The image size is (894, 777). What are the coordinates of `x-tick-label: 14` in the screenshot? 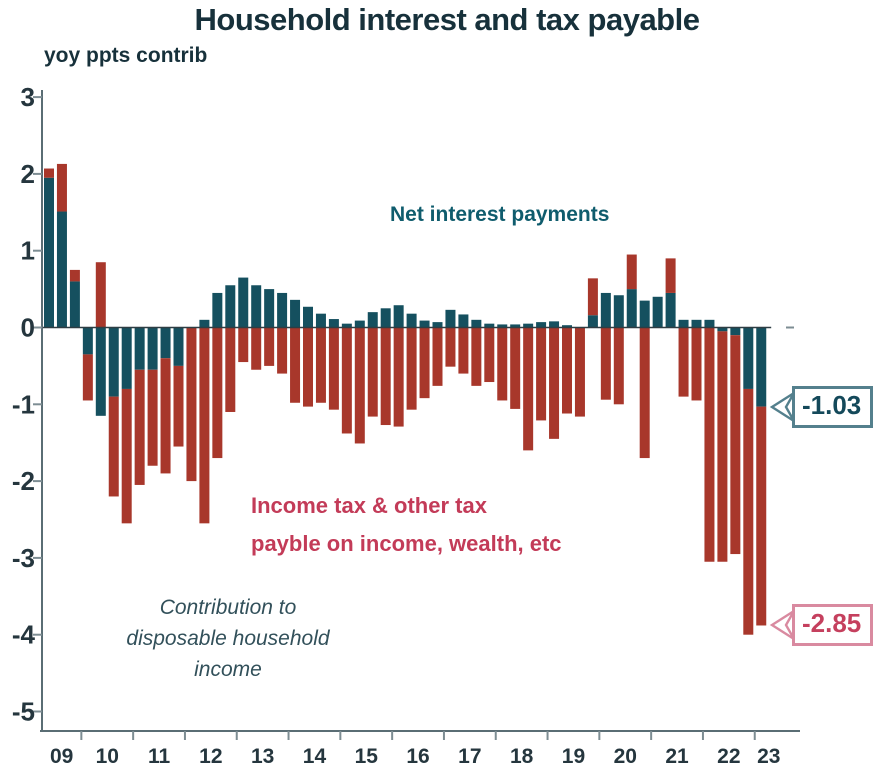 It's located at (315, 756).